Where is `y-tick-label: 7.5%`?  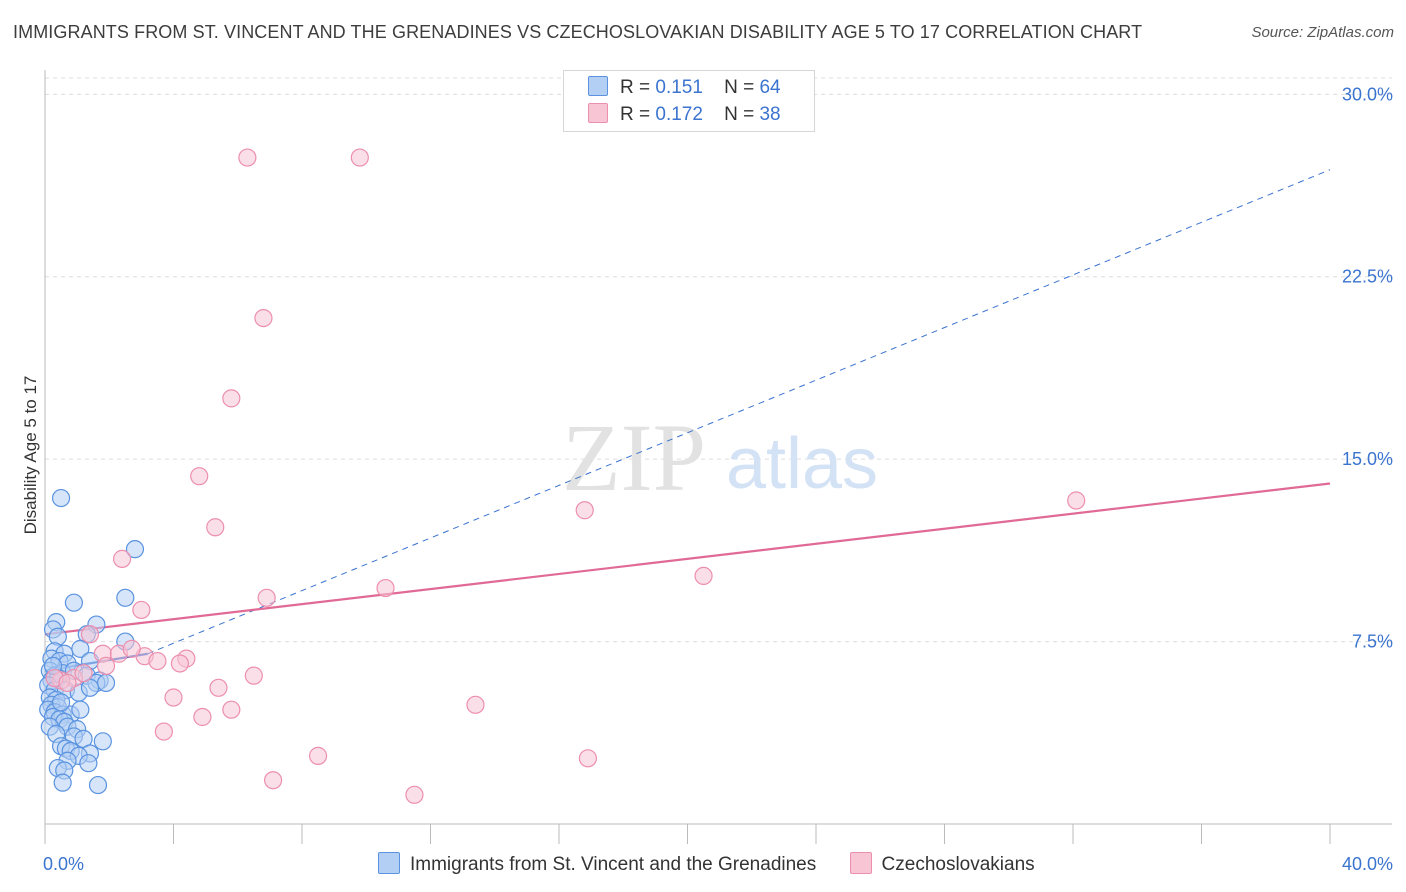
y-tick-label: 7.5% is located at coordinates (1372, 642).